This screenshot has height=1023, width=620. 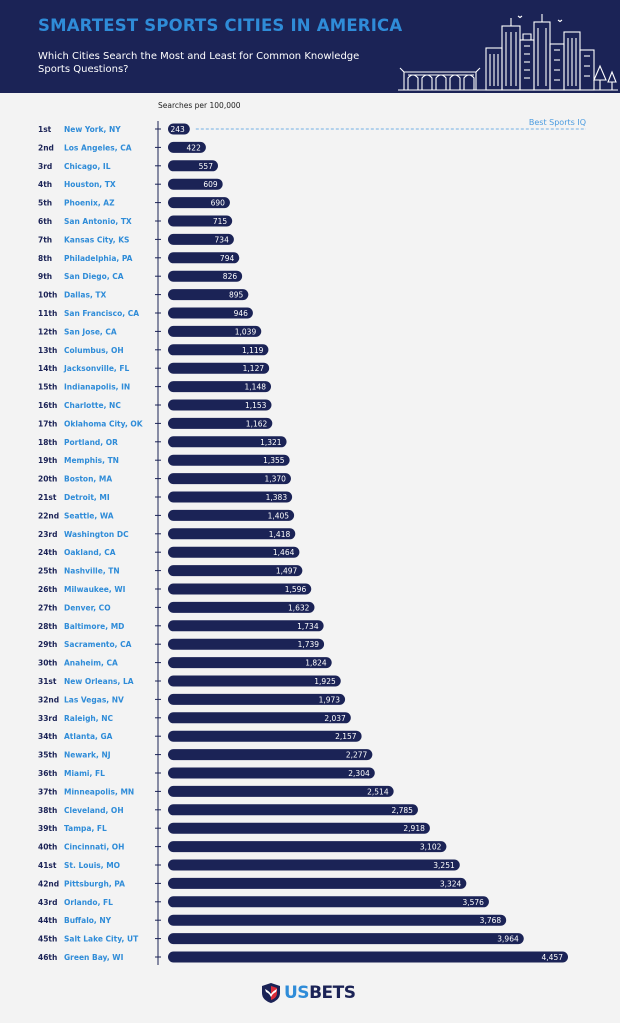 What do you see at coordinates (47, 681) in the screenshot?
I see `rank-label: 31st` at bounding box center [47, 681].